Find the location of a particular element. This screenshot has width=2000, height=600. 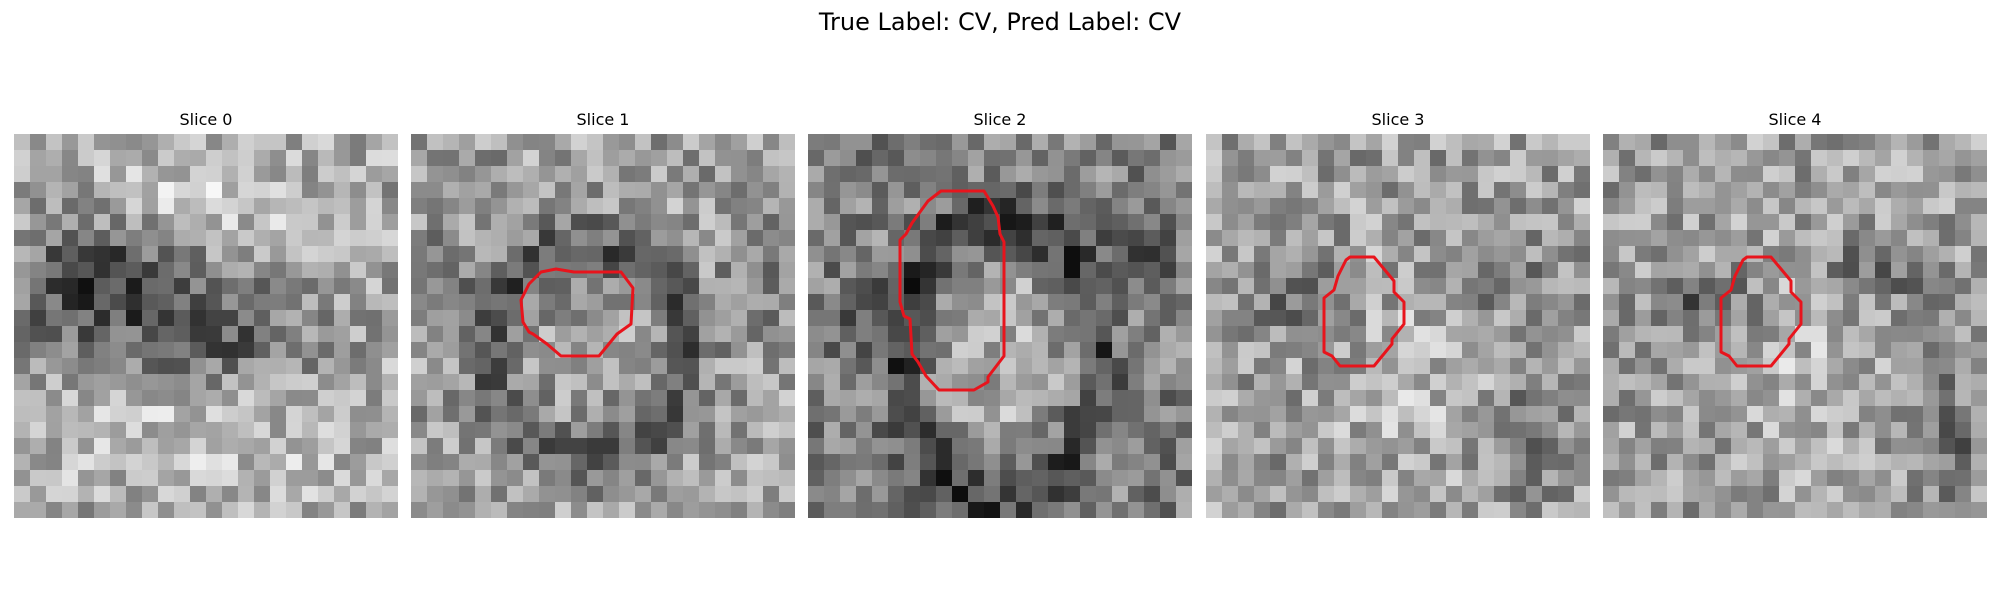

slice-title: Slice 1 is located at coordinates (603, 119).